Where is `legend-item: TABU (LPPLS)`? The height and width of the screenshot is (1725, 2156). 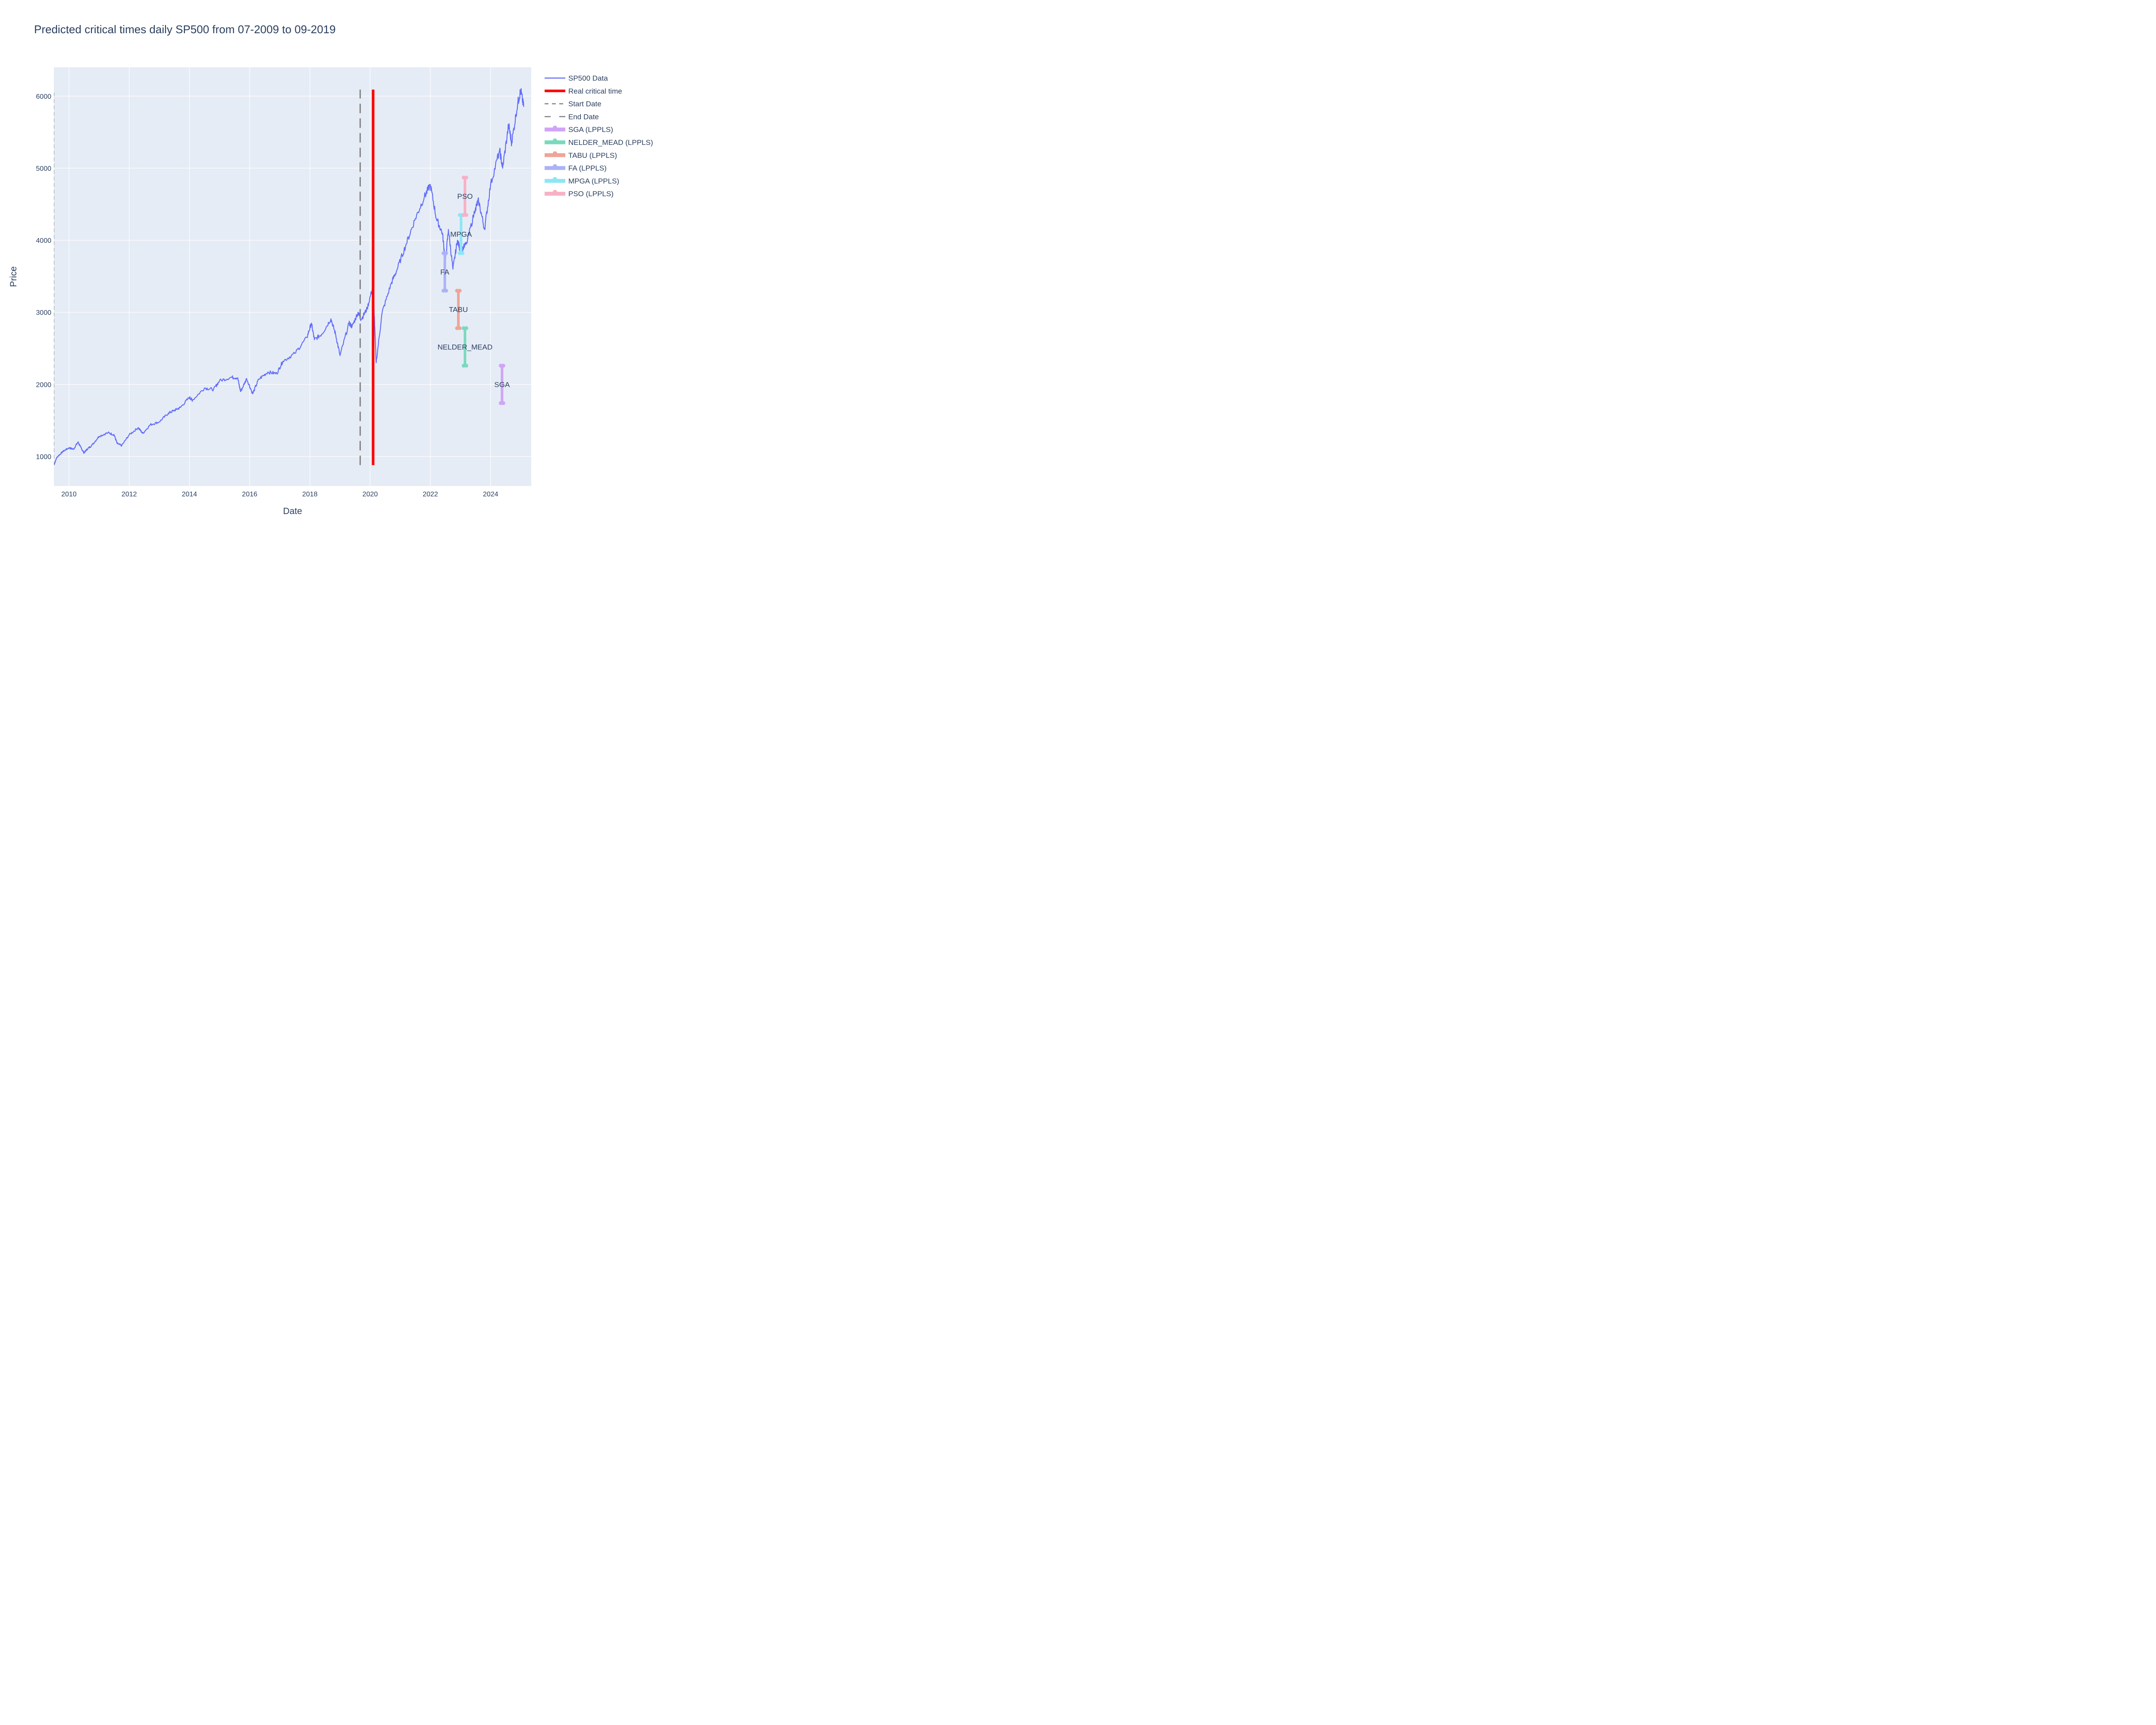 legend-item: TABU (LPPLS) is located at coordinates (581, 156).